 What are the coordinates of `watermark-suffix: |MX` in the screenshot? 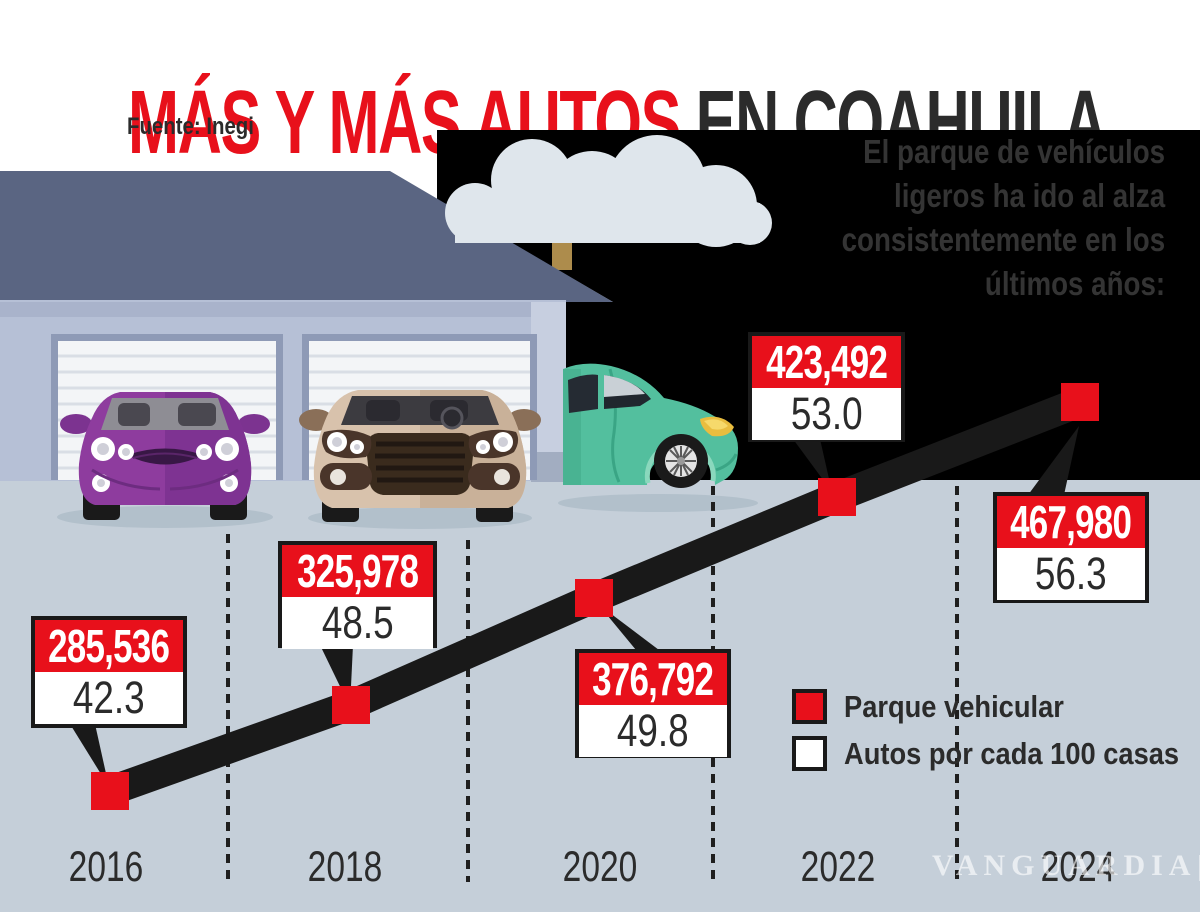 It's located at (1198, 865).